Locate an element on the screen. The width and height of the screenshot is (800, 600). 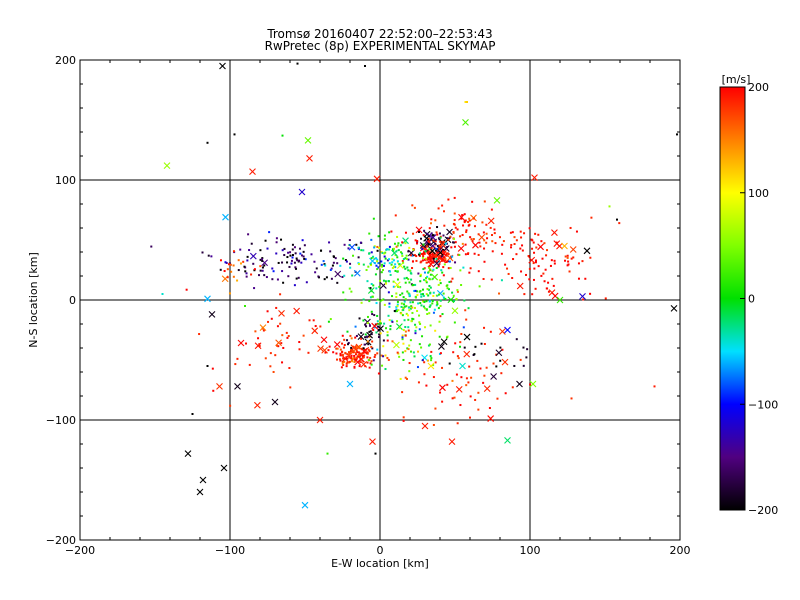
colorbar-tick-label: −200 is located at coordinates (763, 510).